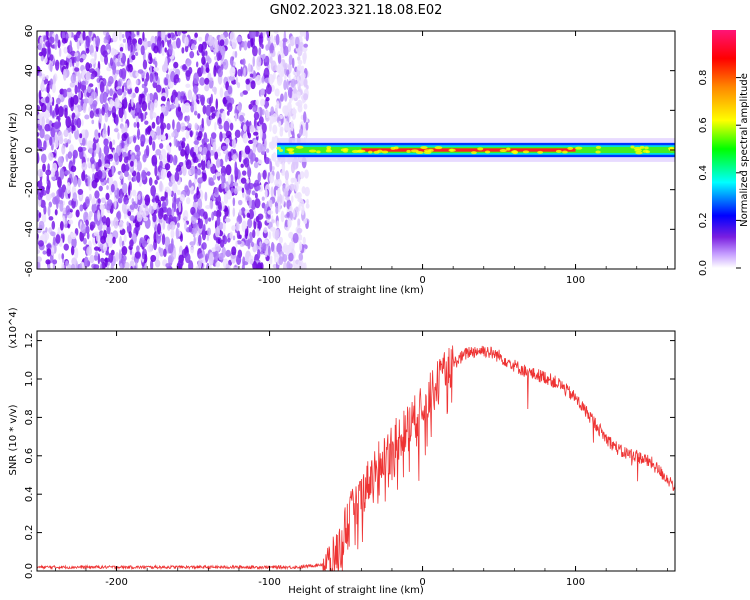 This screenshot has width=750, height=600. What do you see at coordinates (29, 31) in the screenshot?
I see `y-tick-label: 60` at bounding box center [29, 31].